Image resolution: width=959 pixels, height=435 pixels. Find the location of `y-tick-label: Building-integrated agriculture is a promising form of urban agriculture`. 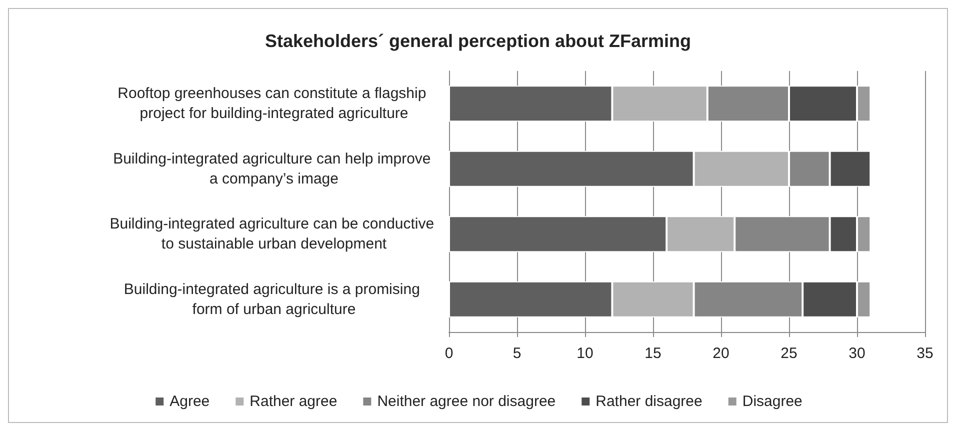

y-tick-label: Building-integrated agriculture is a promising form of urban agriculture is located at coordinates (274, 299).